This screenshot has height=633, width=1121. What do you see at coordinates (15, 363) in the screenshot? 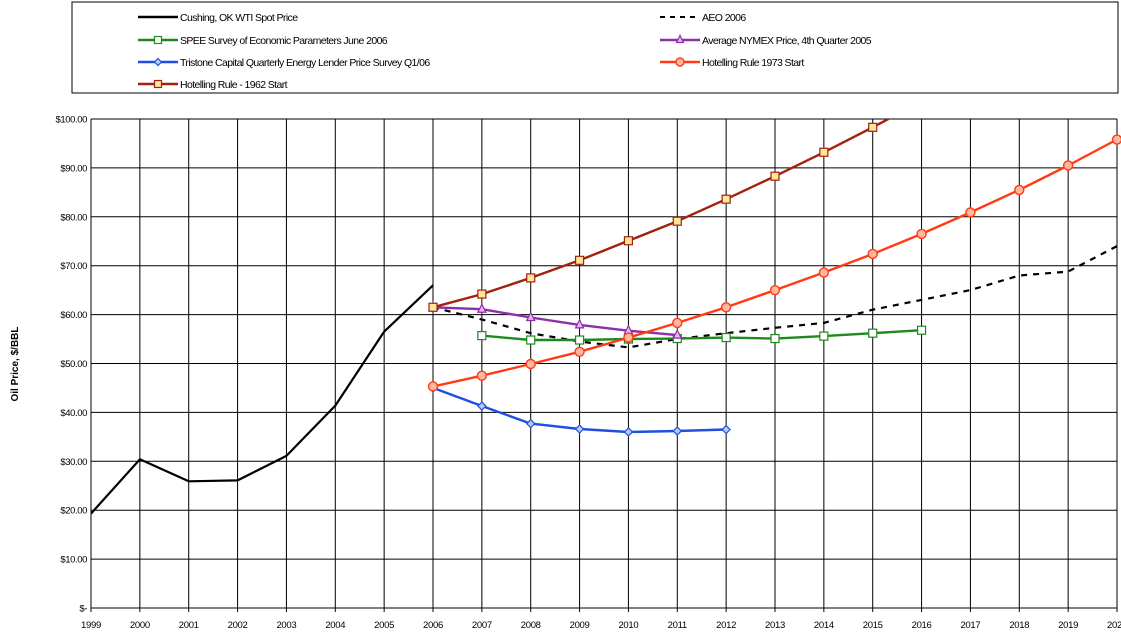
I see `y-axis-title: Oil Price, $/BBL` at bounding box center [15, 363].